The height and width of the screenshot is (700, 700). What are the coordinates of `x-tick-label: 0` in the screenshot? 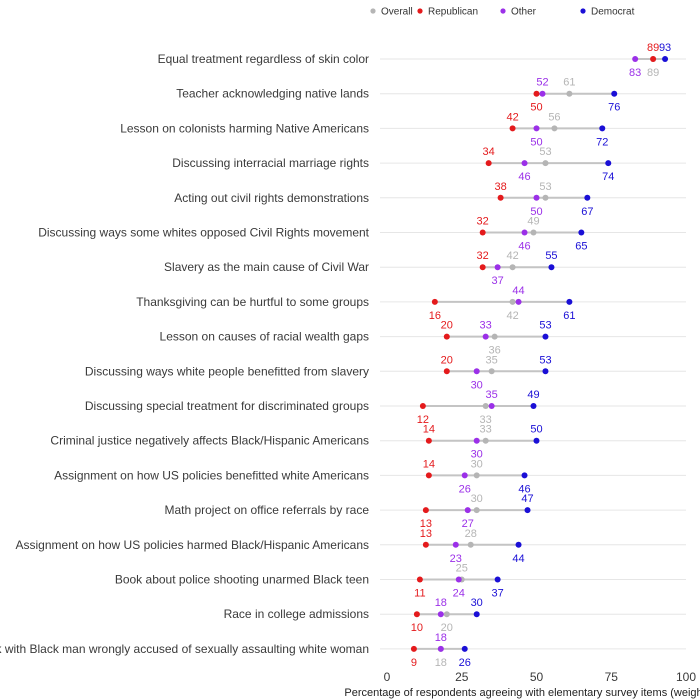 It's located at (387, 677).